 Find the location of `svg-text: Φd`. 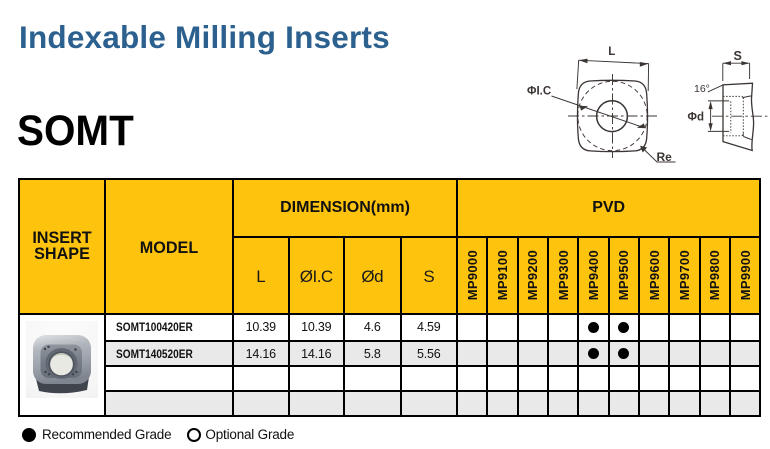

svg-text: Φd is located at coordinates (696, 118).